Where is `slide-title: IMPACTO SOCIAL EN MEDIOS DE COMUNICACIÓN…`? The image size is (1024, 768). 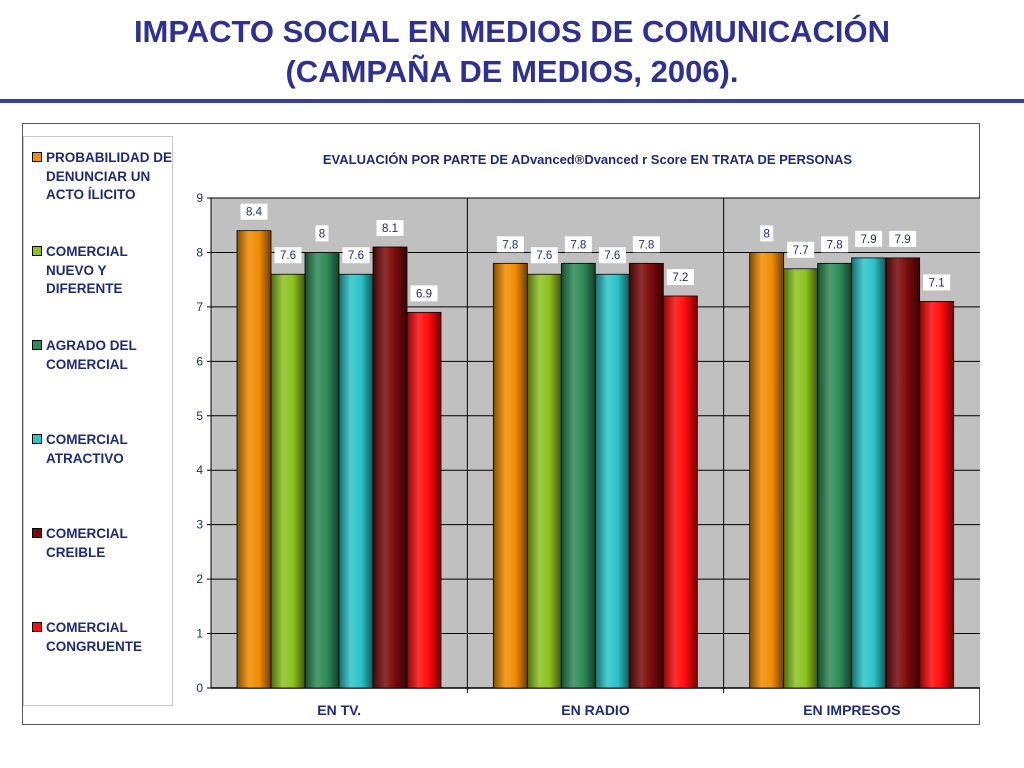 slide-title: IMPACTO SOCIAL EN MEDIOS DE COMUNICACIÓN… is located at coordinates (512, 52).